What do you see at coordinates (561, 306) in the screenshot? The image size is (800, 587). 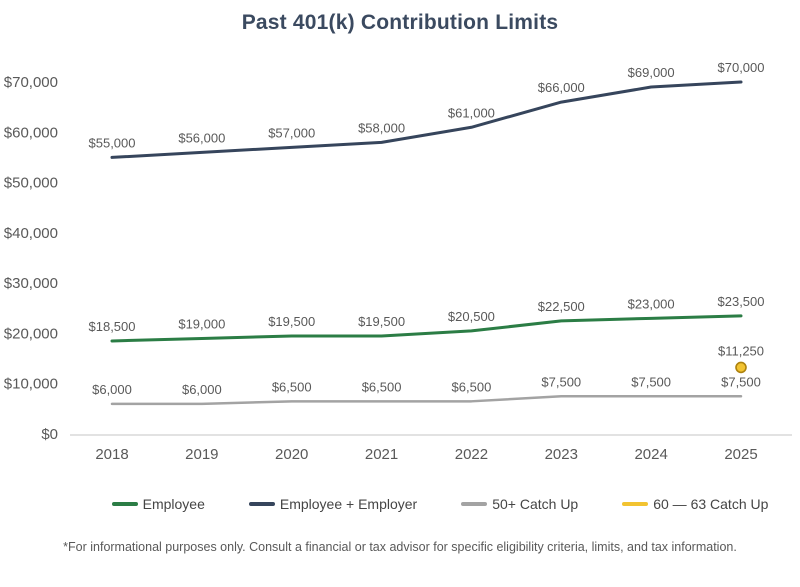 I see `data-label: $22,500` at bounding box center [561, 306].